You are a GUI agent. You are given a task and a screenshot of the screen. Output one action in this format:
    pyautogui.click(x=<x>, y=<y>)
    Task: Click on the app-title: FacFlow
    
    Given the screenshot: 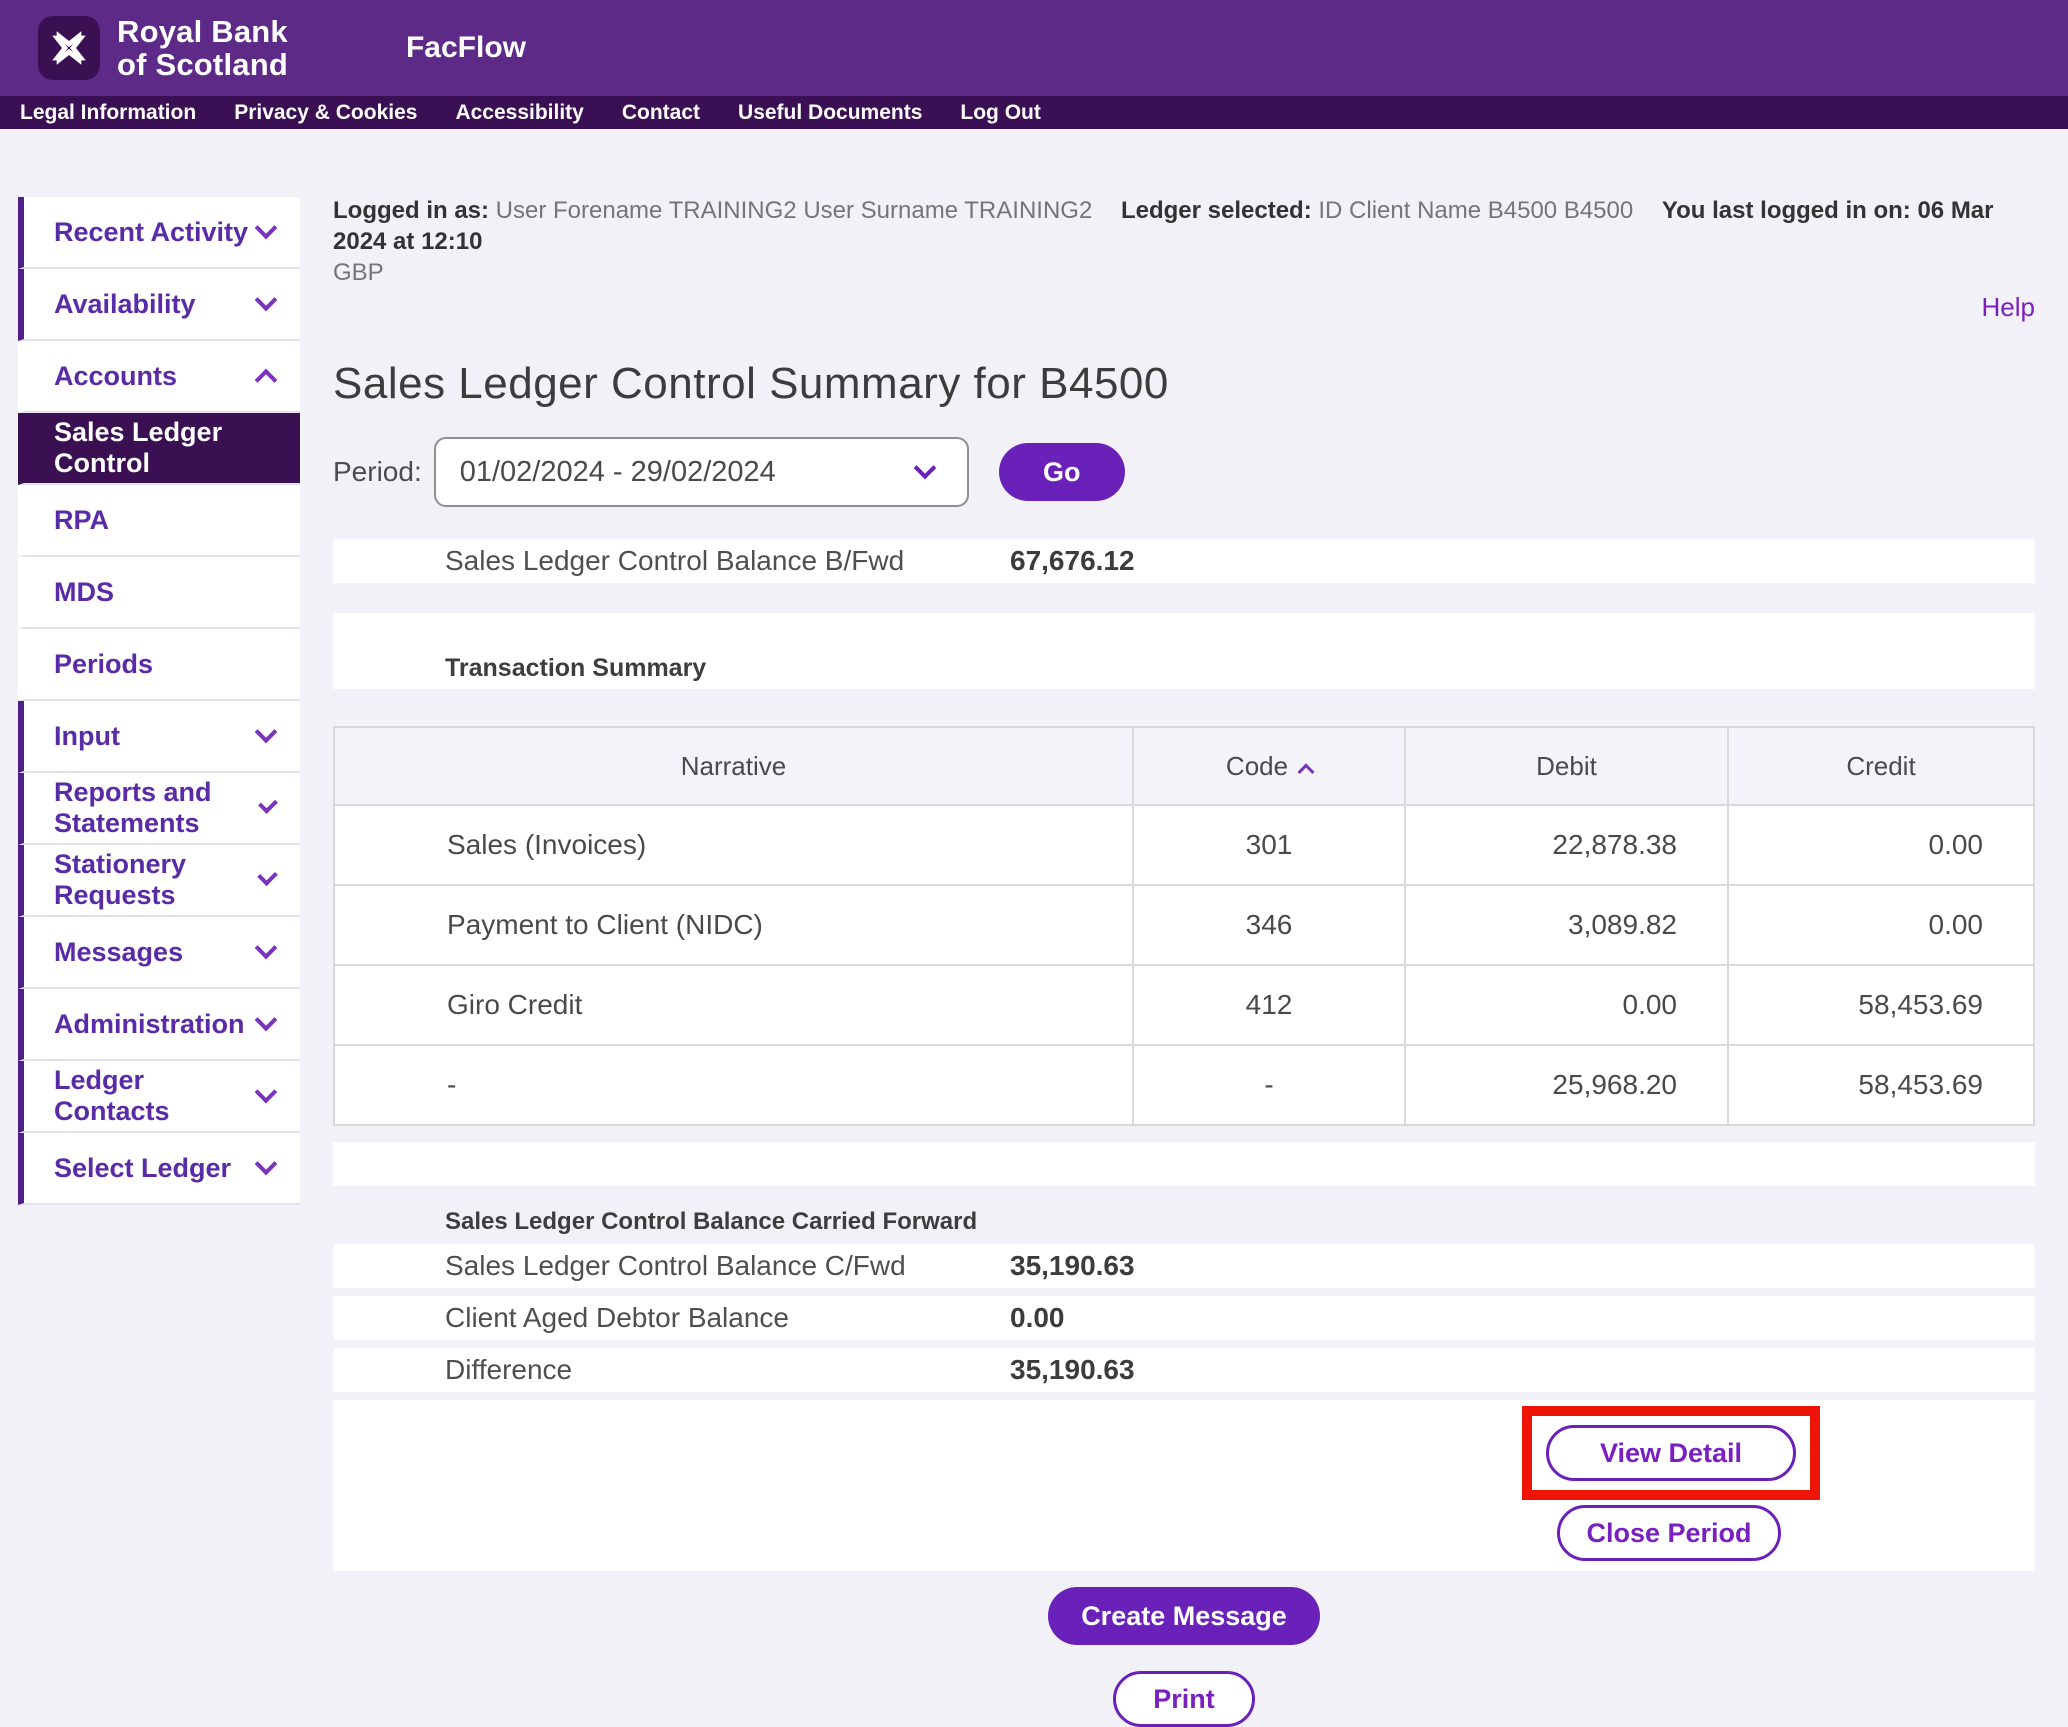 What is the action you would take?
    pyautogui.click(x=465, y=47)
    